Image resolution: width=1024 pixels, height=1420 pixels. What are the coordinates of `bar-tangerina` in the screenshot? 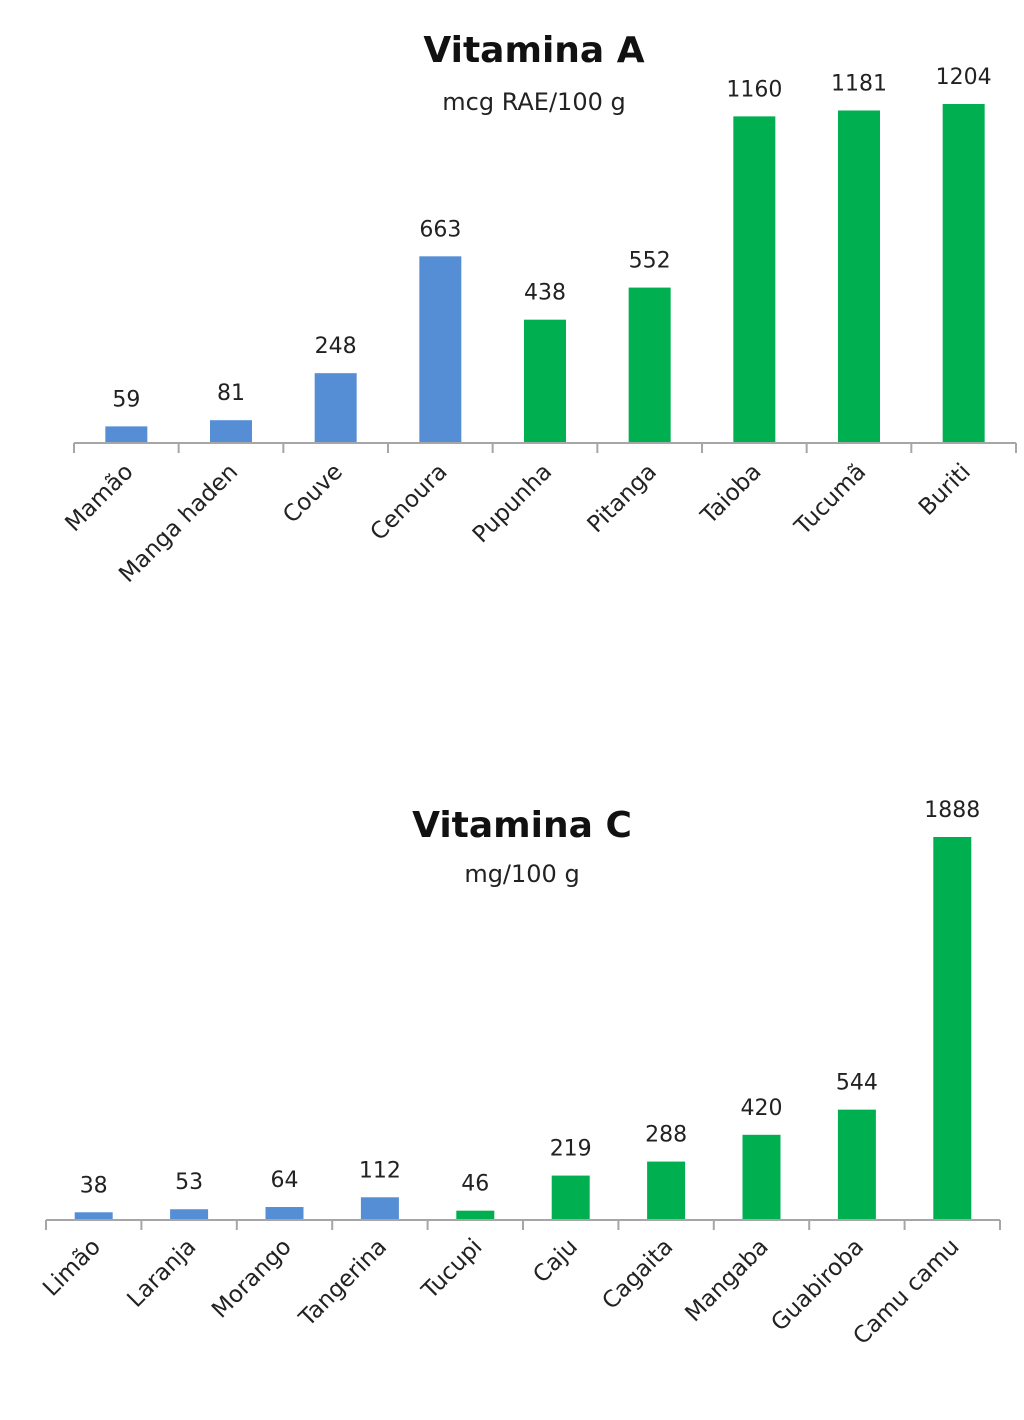 It's located at (379, 1208).